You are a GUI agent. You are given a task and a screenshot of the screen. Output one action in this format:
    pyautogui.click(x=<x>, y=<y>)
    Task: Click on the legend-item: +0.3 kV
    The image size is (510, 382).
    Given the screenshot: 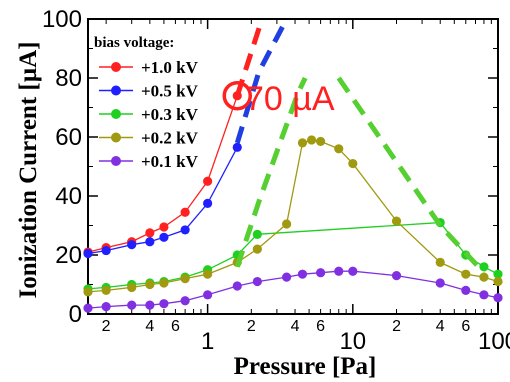 What is the action you would take?
    pyautogui.click(x=149, y=114)
    